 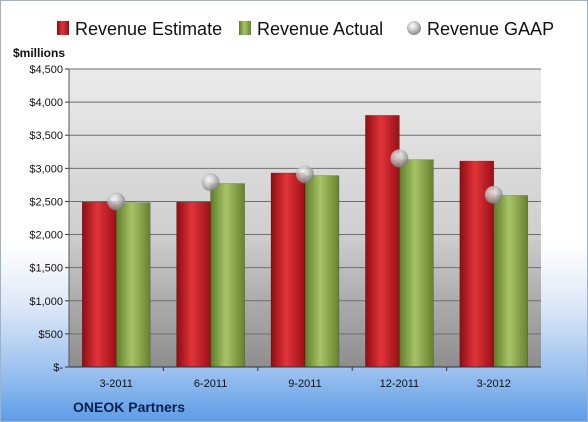 What do you see at coordinates (210, 384) in the screenshot?
I see `x-tick-label: 6-2011` at bounding box center [210, 384].